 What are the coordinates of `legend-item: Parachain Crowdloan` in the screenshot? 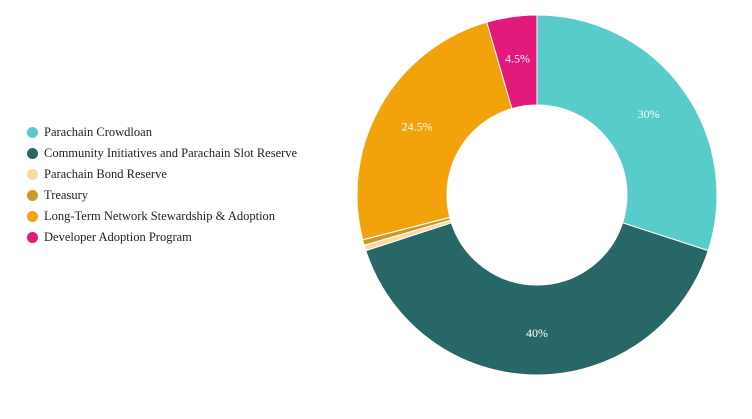 It's located at (172, 132).